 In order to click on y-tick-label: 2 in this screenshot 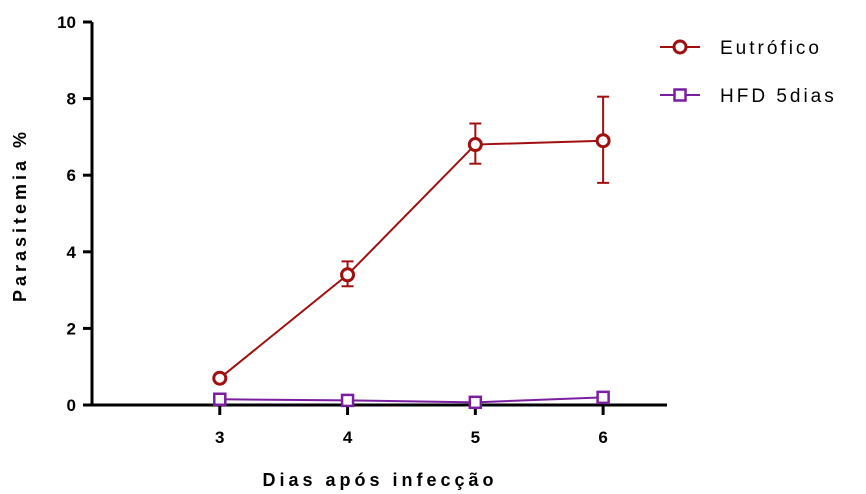, I will do `click(71, 328)`.